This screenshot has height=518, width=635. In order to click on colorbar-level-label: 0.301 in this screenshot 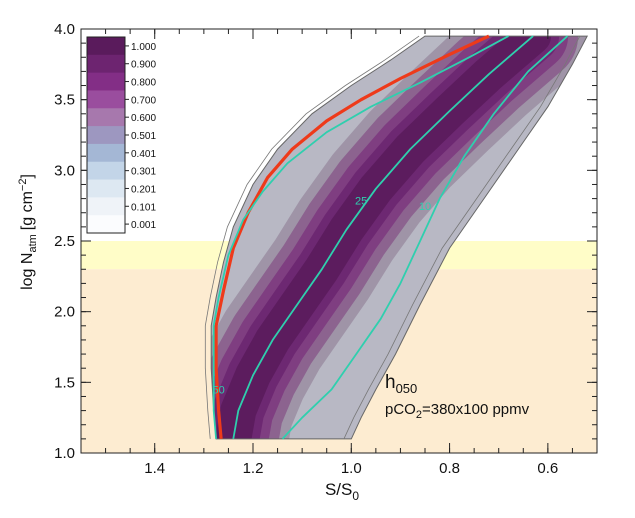, I will do `click(143, 172)`.